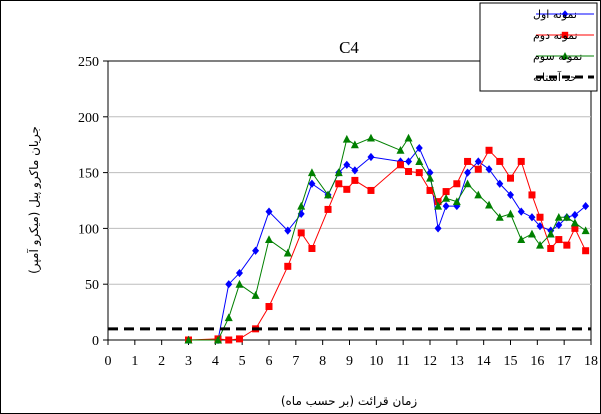 The height and width of the screenshot is (414, 601). Describe the element at coordinates (557, 56) in the screenshot. I see `legend-label: نمونه سوم` at that location.